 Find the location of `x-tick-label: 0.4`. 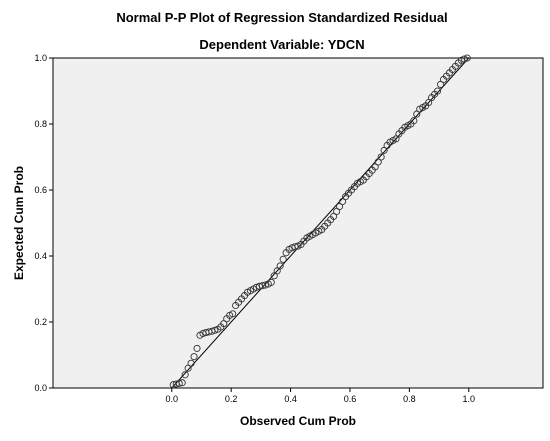

x-tick-label: 0.4 is located at coordinates (290, 399).